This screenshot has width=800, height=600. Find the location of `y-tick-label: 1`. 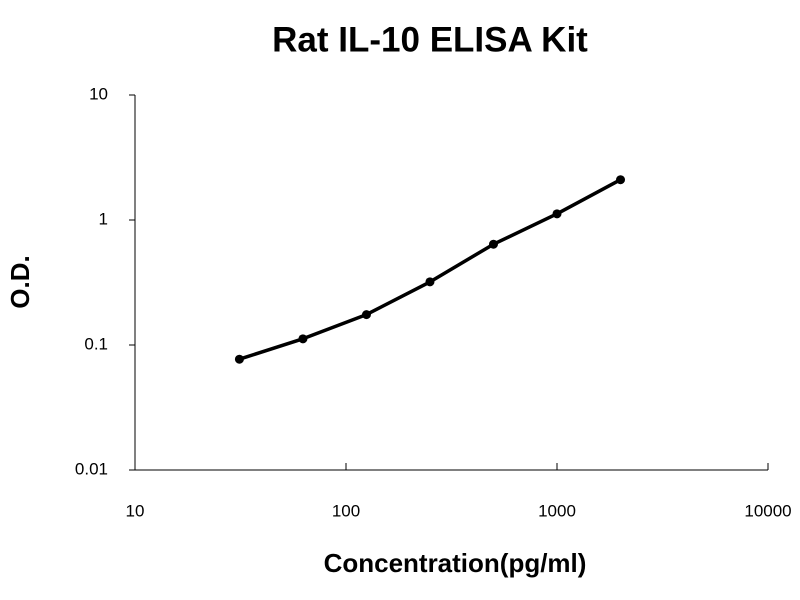

y-tick-label: 1 is located at coordinates (103, 218).